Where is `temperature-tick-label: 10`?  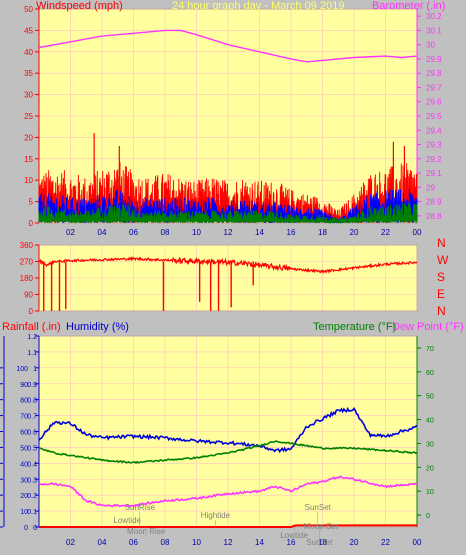
temperature-tick-label: 10 is located at coordinates (430, 492).